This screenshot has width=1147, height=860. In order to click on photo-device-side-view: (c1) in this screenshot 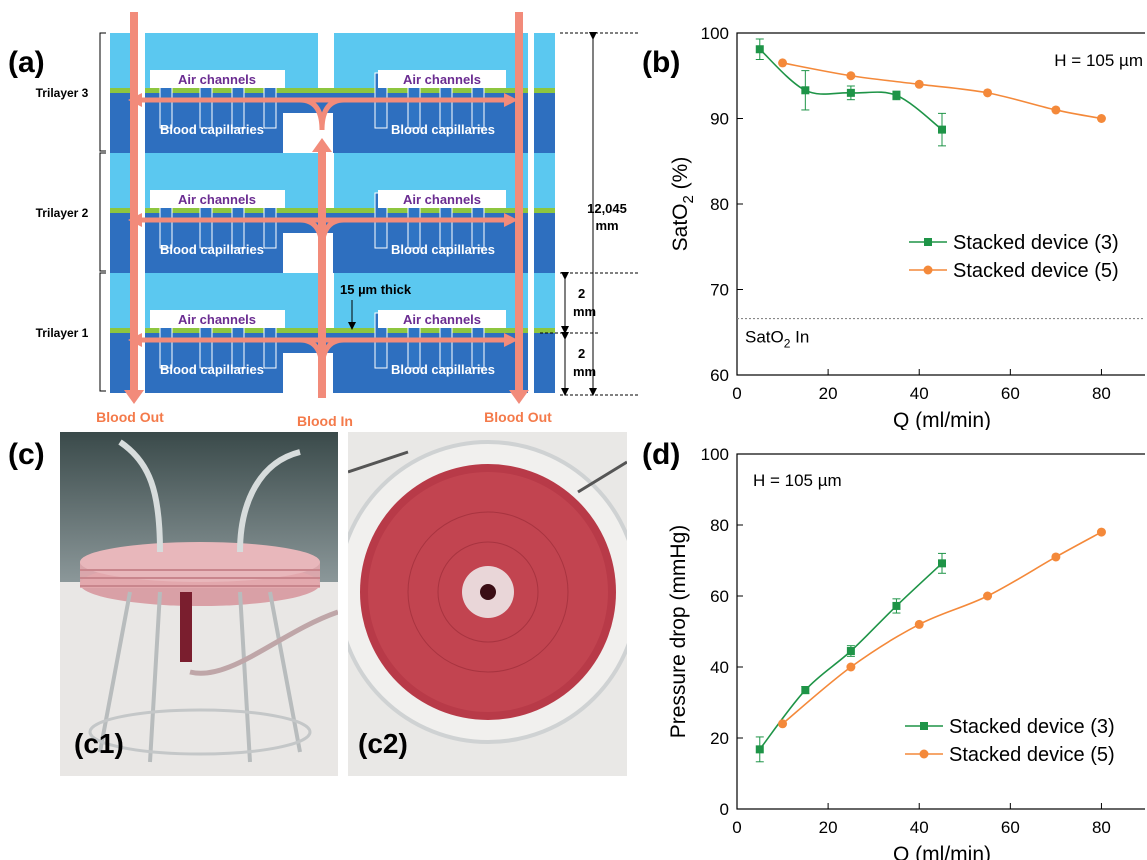, I will do `click(199, 604)`.